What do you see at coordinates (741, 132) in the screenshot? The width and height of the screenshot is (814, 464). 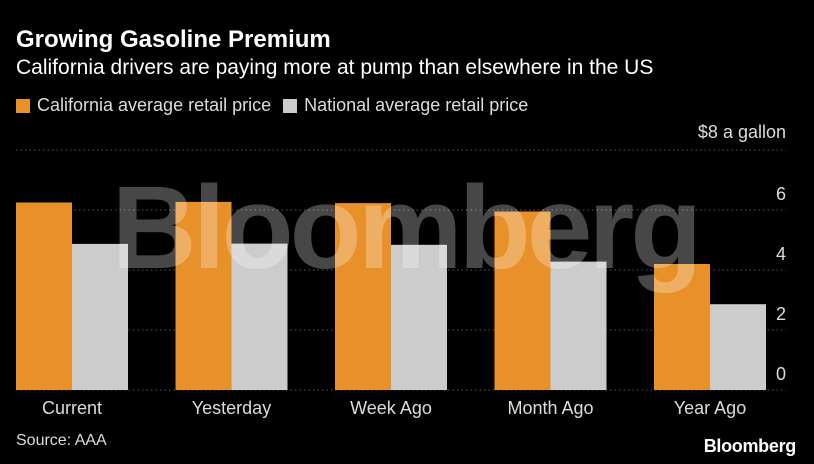 I see `y-axis-unit-label: $8 a gallon` at bounding box center [741, 132].